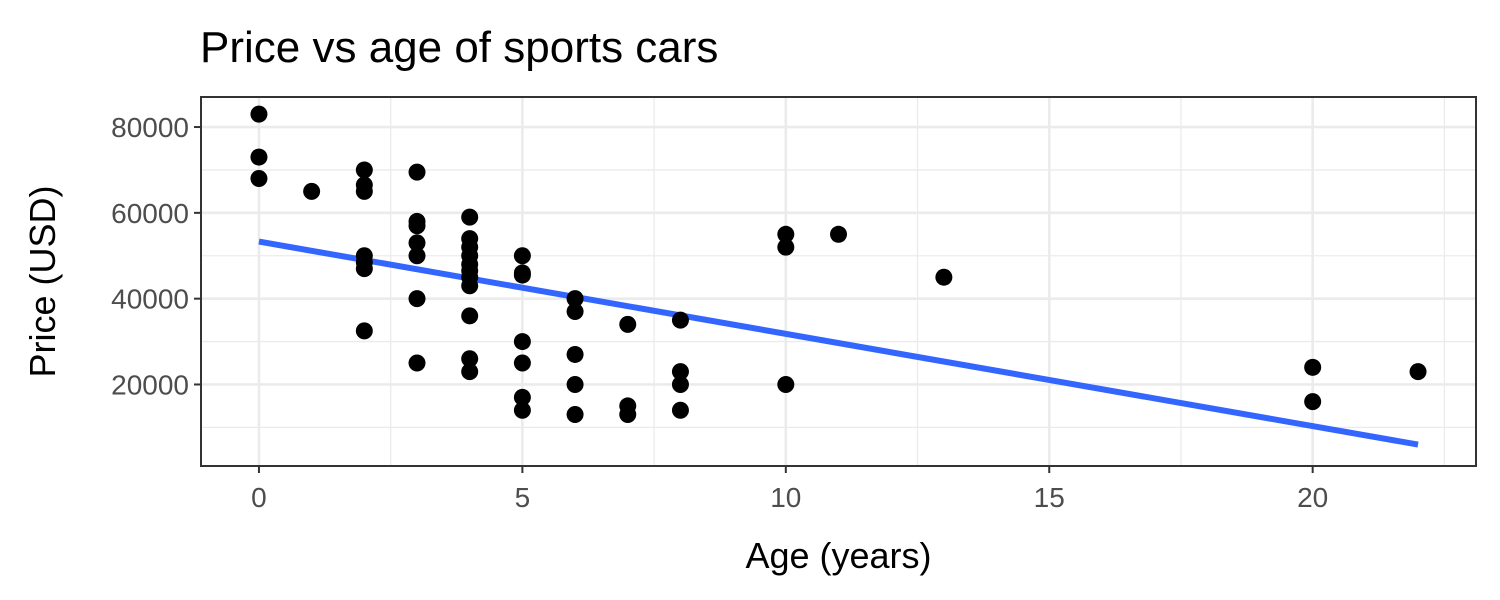  I want to click on chart-title: Price vs age of sports cars, so click(459, 47).